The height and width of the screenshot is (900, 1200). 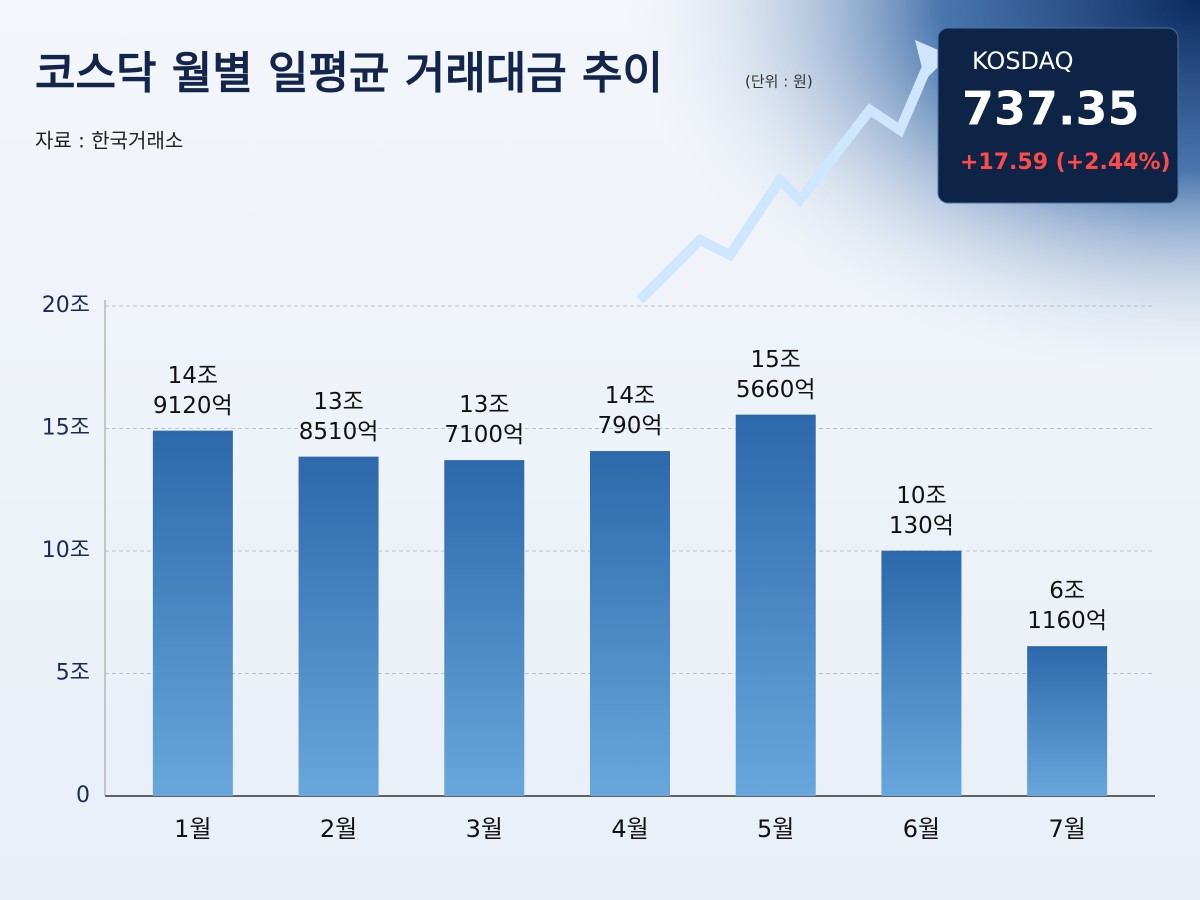 What do you see at coordinates (1065, 162) in the screenshot?
I see `ticker-change: +17.59 (+2.44%)` at bounding box center [1065, 162].